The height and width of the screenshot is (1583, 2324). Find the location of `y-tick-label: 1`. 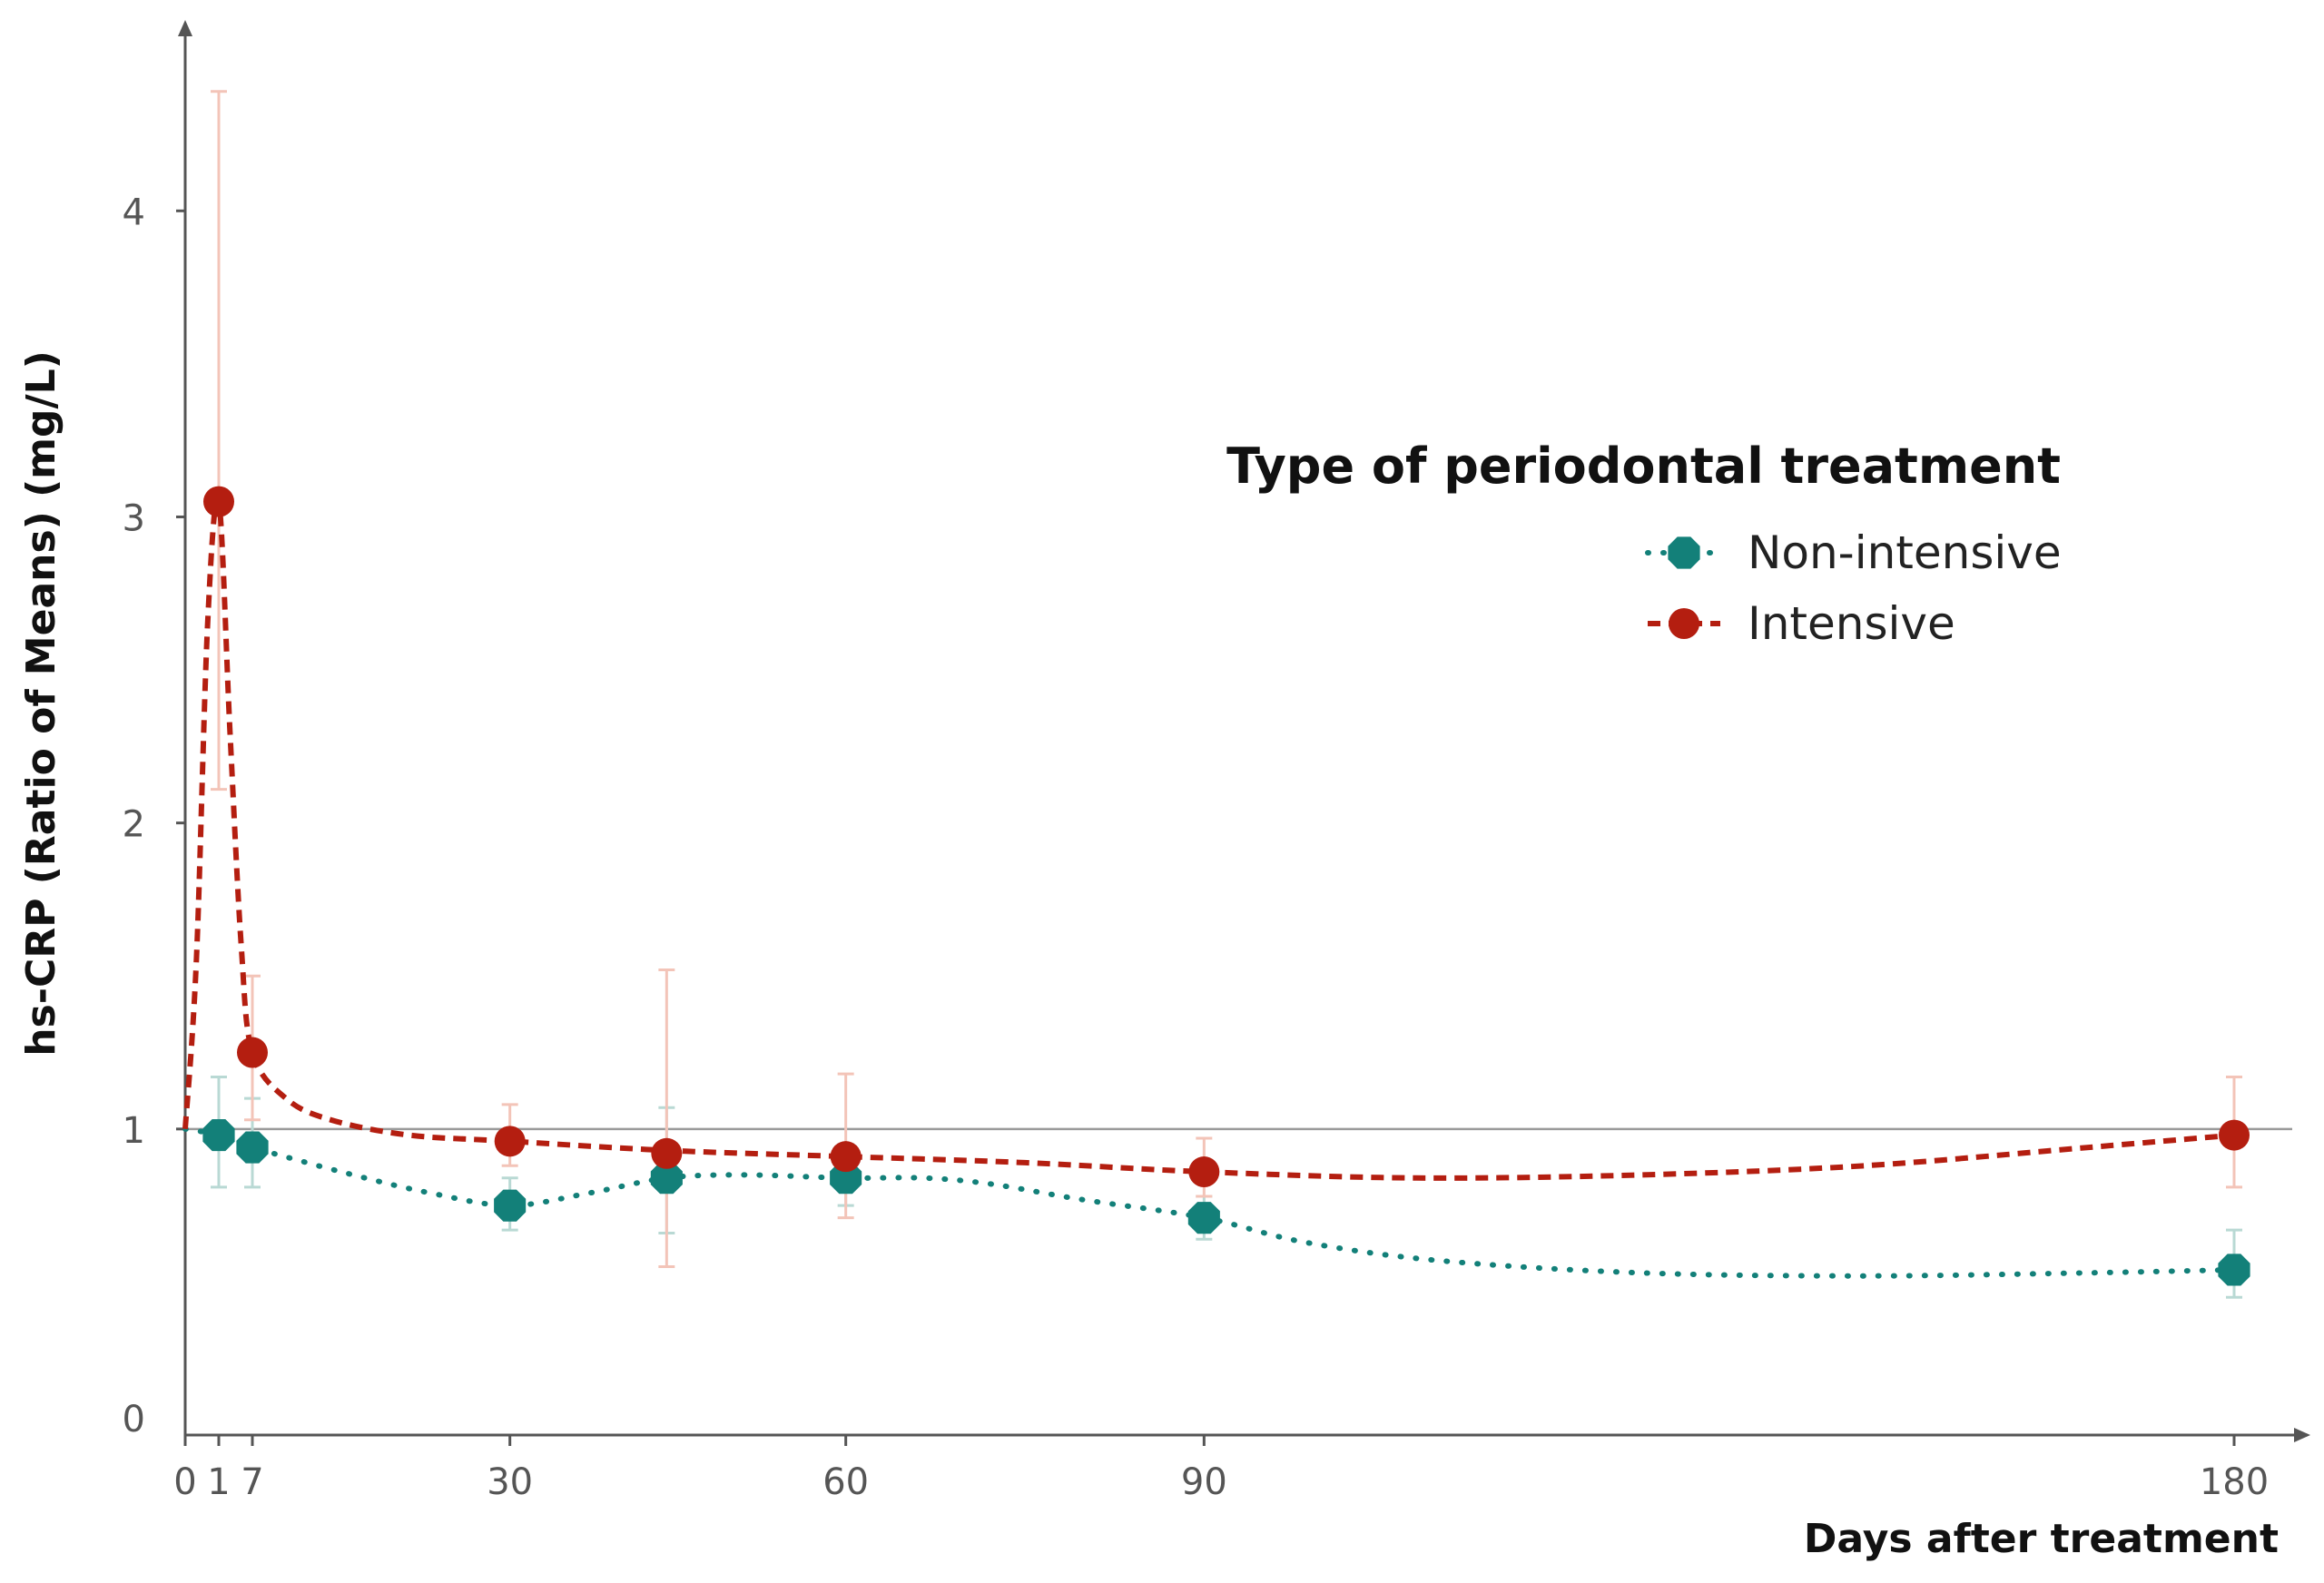

y-tick-label: 1 is located at coordinates (134, 1131).